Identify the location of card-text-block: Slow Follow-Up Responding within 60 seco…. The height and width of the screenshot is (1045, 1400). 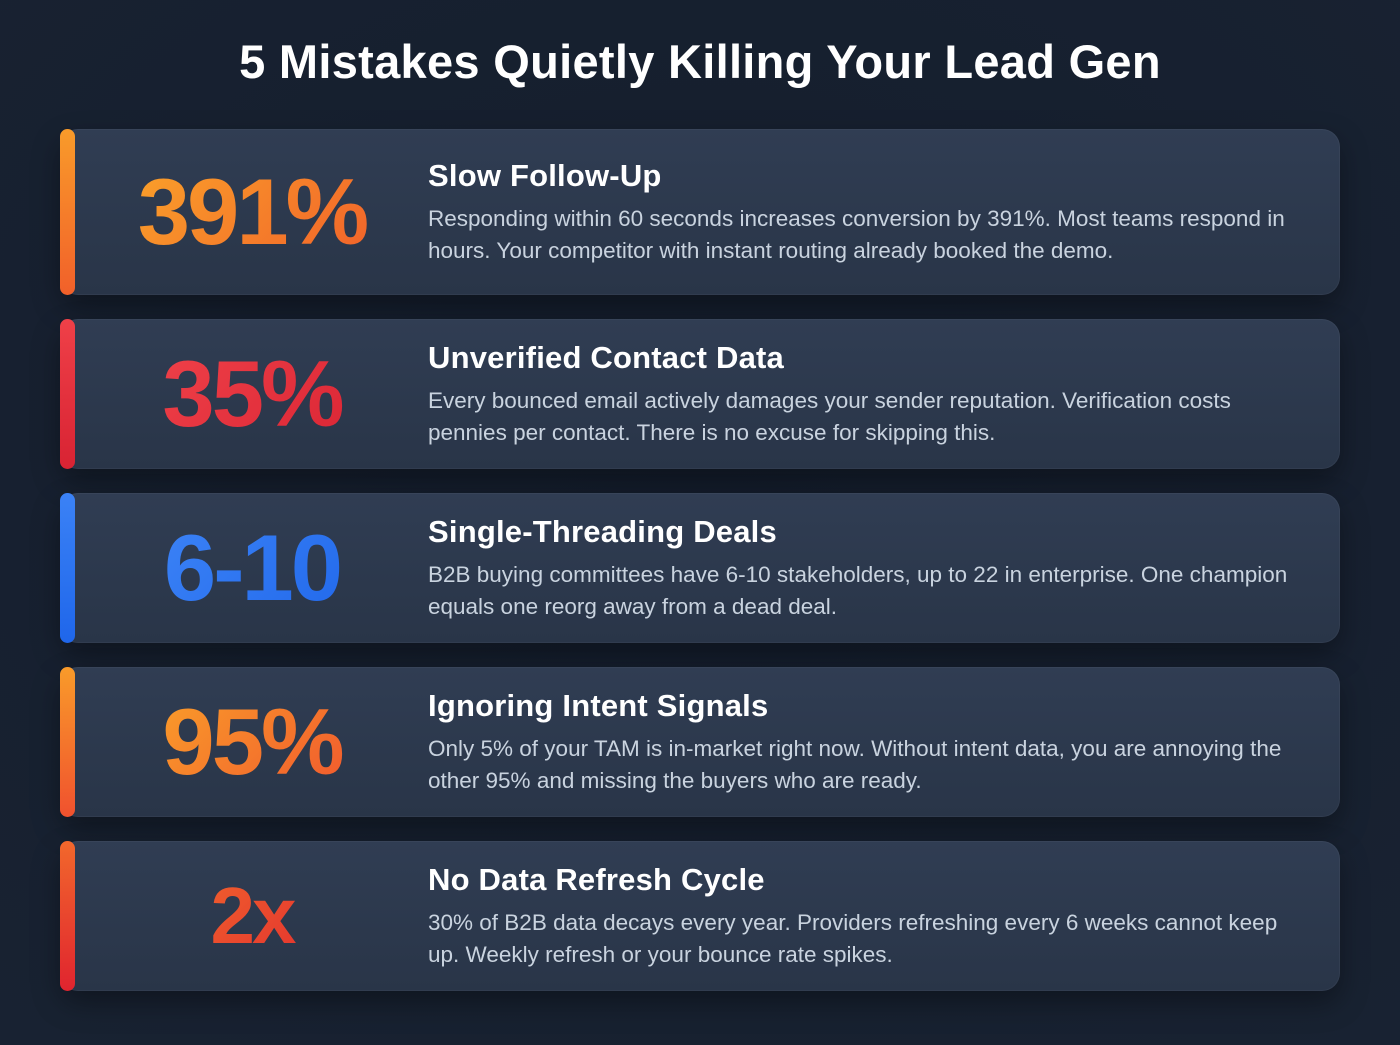
(884, 212).